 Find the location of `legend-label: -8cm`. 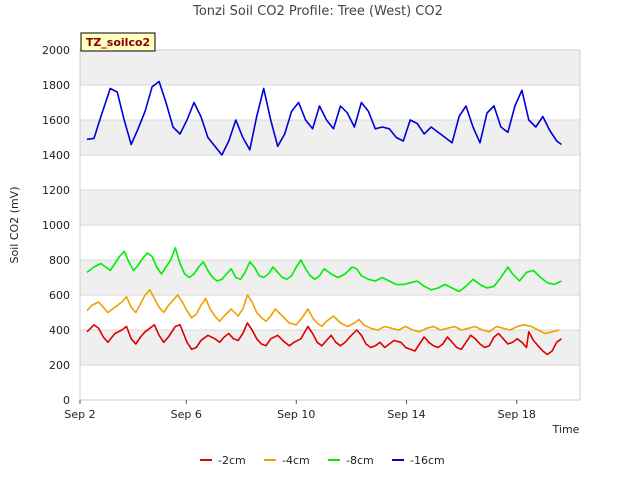

legend-label: -8cm is located at coordinates (360, 460).